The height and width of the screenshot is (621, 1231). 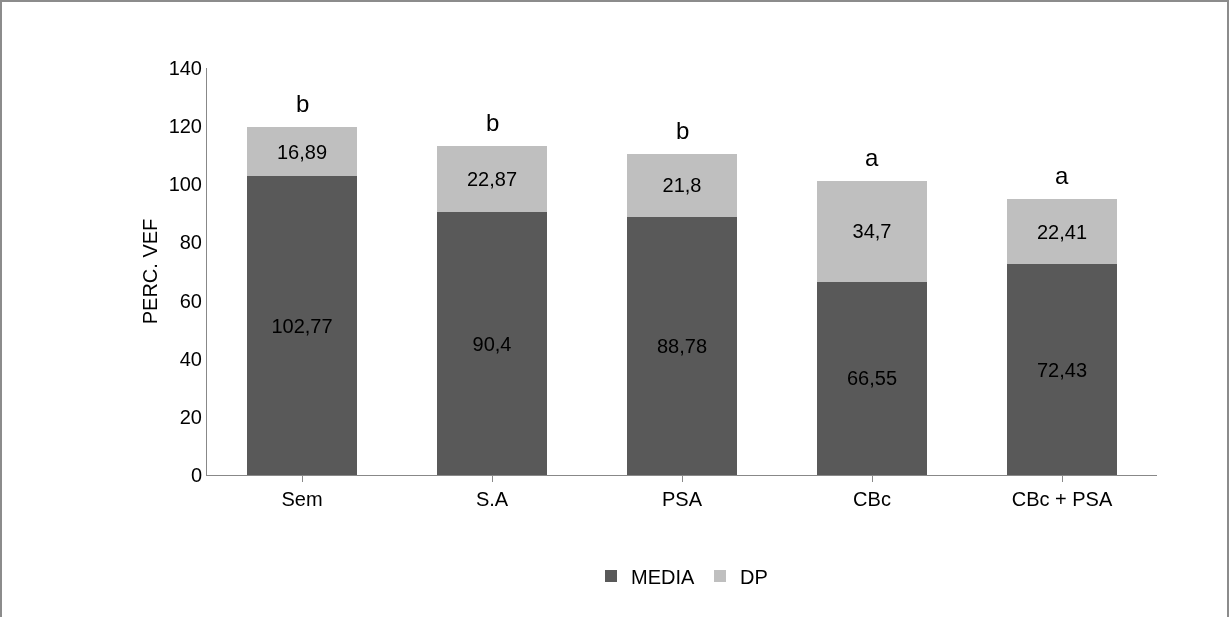 I want to click on data-label: 34,7, so click(x=872, y=231).